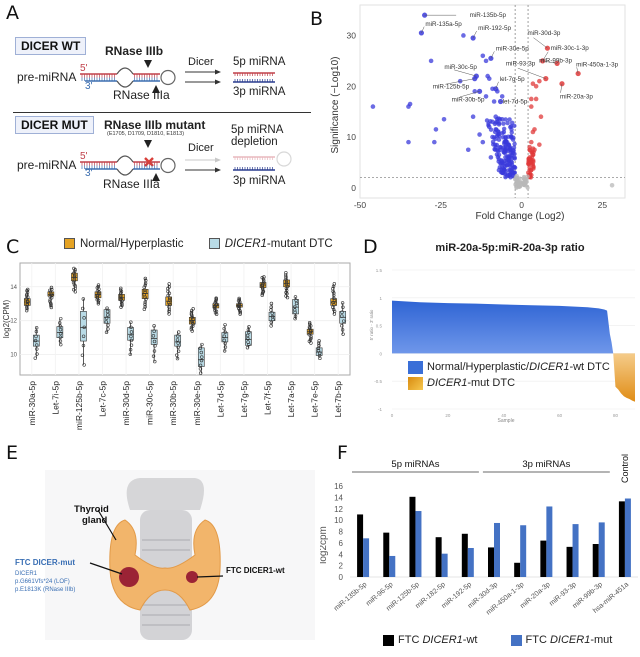 The width and height of the screenshot is (640, 657). I want to click on volcano-x-tick: 0, so click(521, 205).